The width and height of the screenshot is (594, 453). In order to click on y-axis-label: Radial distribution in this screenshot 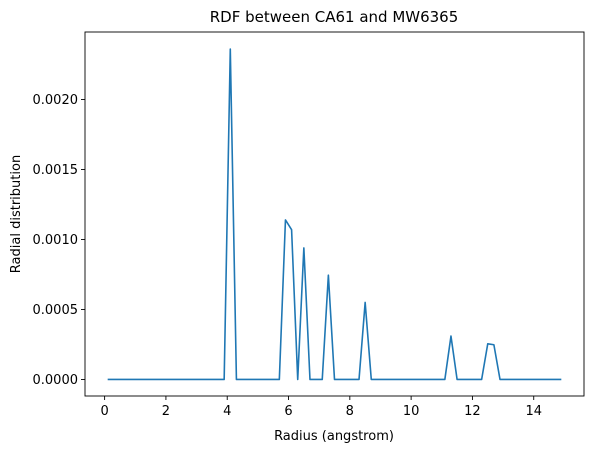, I will do `click(16, 214)`.